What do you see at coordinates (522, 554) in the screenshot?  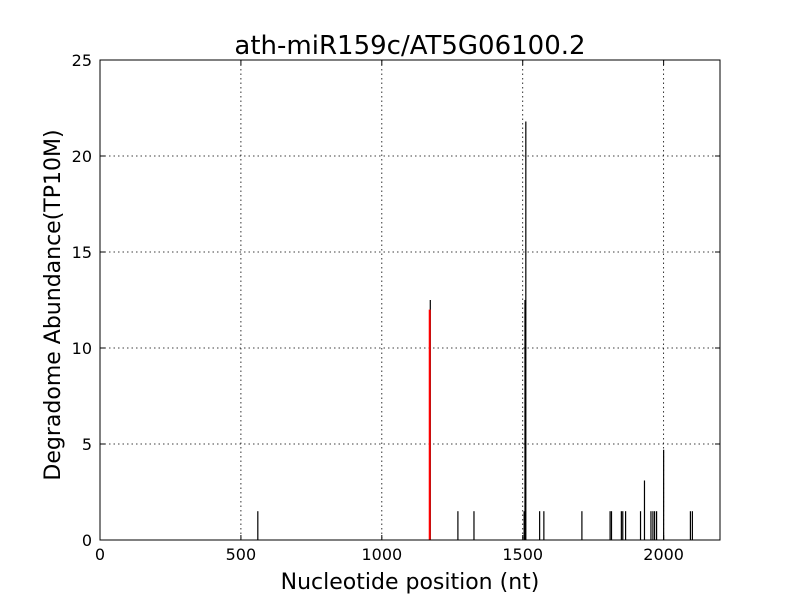 I see `x-tick-label: 1500` at bounding box center [522, 554].